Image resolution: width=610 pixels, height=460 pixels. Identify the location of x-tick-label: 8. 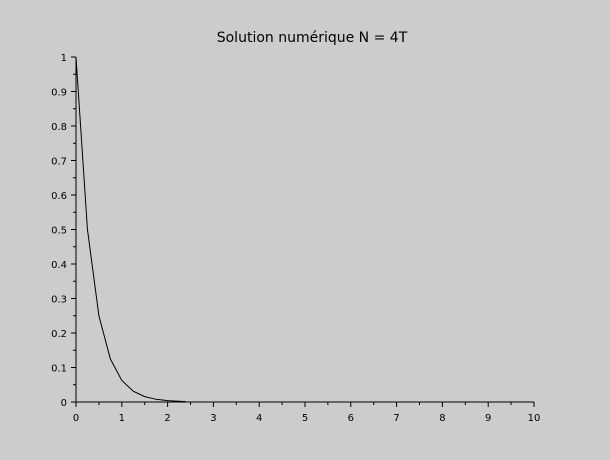
(442, 418).